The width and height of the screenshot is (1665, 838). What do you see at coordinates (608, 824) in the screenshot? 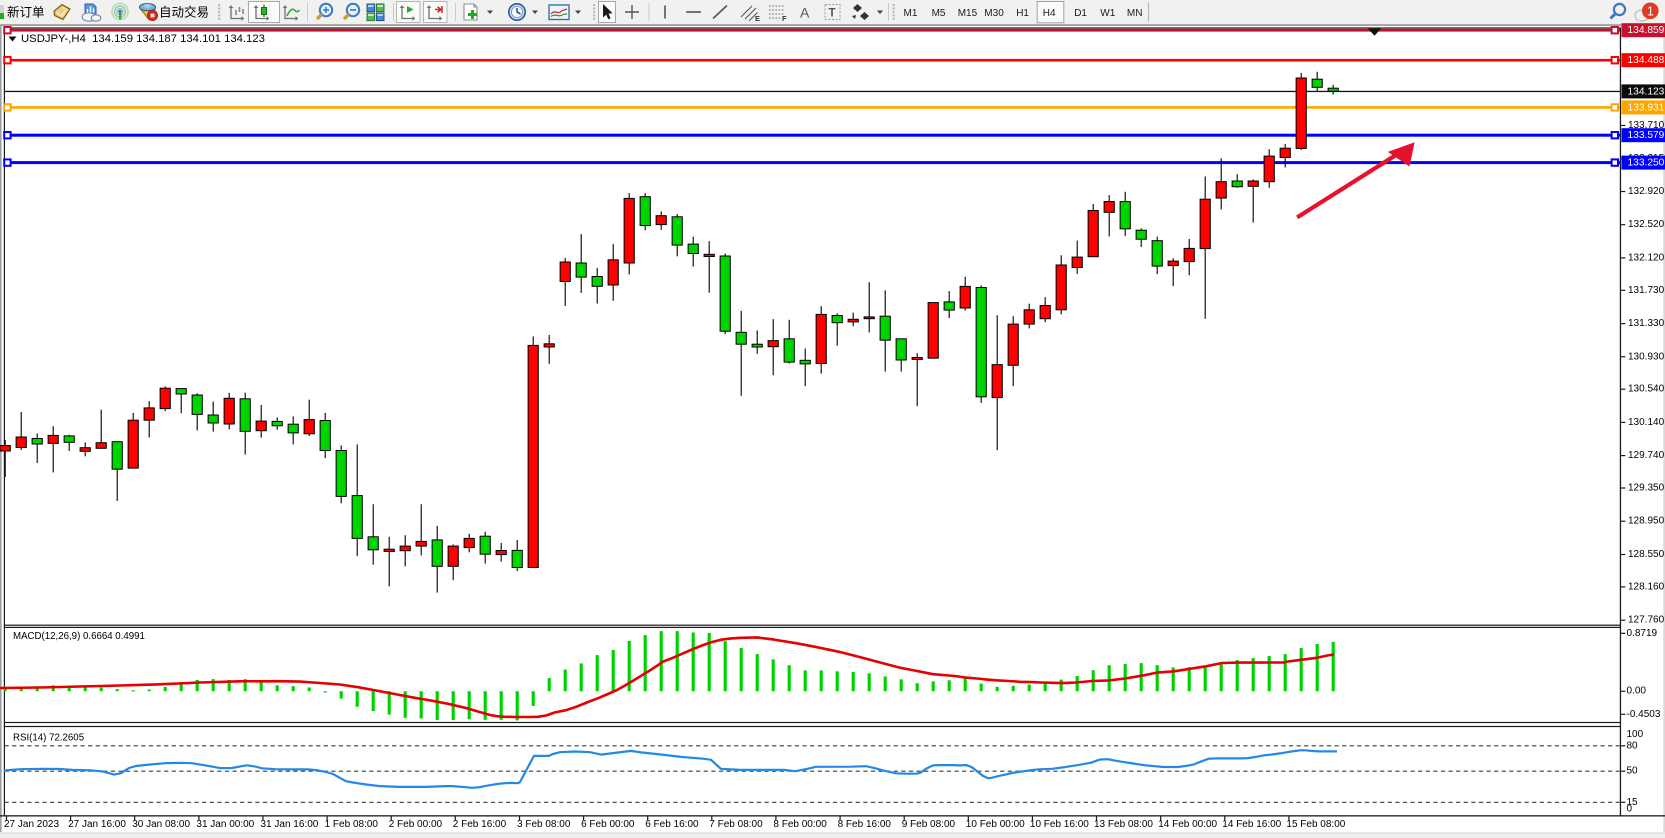
I see `svg-text: 6 Feb 00:00` at bounding box center [608, 824].